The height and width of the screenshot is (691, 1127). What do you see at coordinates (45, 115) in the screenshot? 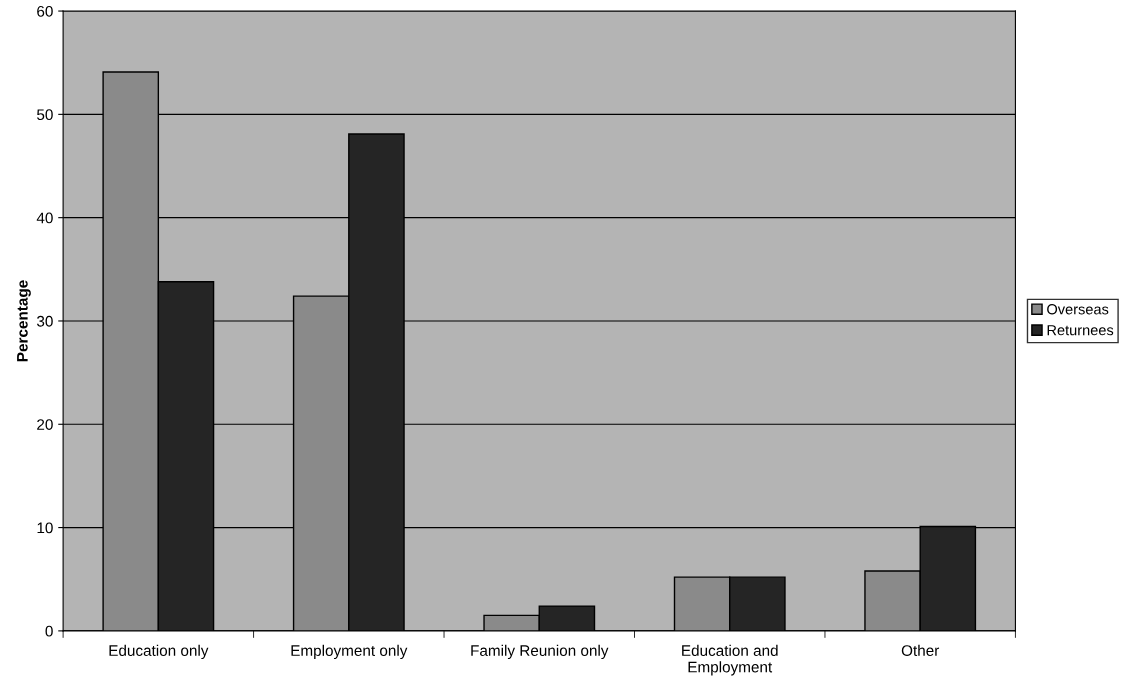
I see `y-tick-label: 50` at bounding box center [45, 115].